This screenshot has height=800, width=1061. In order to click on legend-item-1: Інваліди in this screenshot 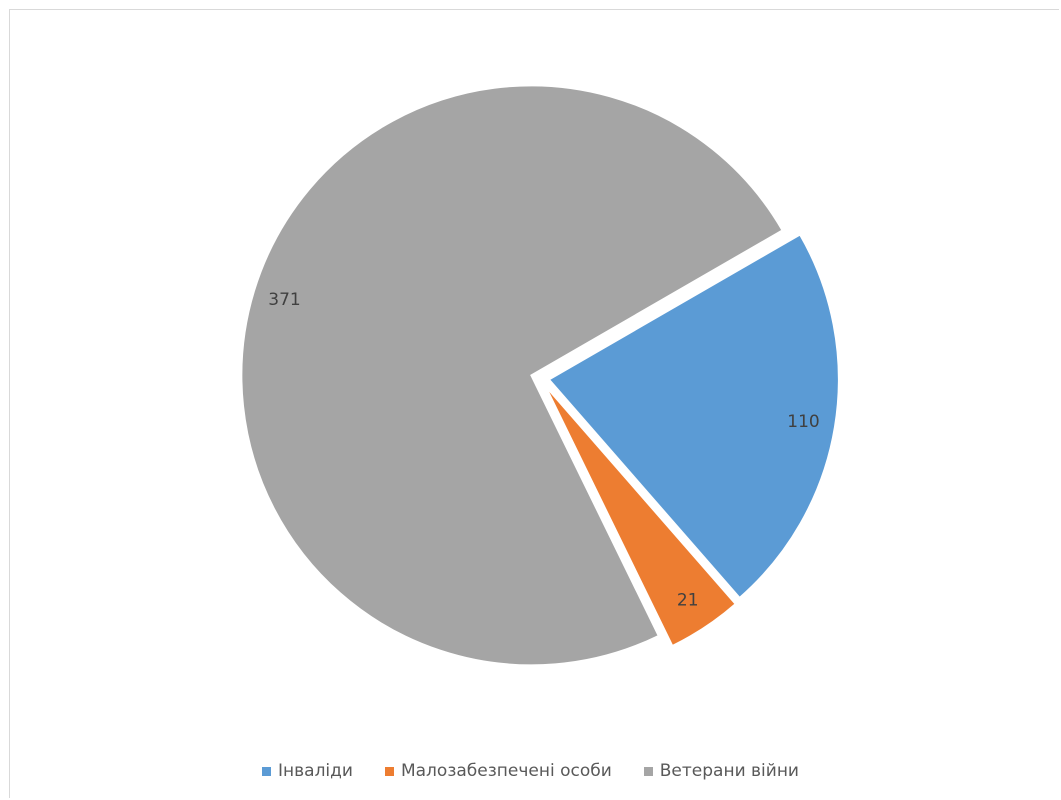, I will do `click(307, 771)`.